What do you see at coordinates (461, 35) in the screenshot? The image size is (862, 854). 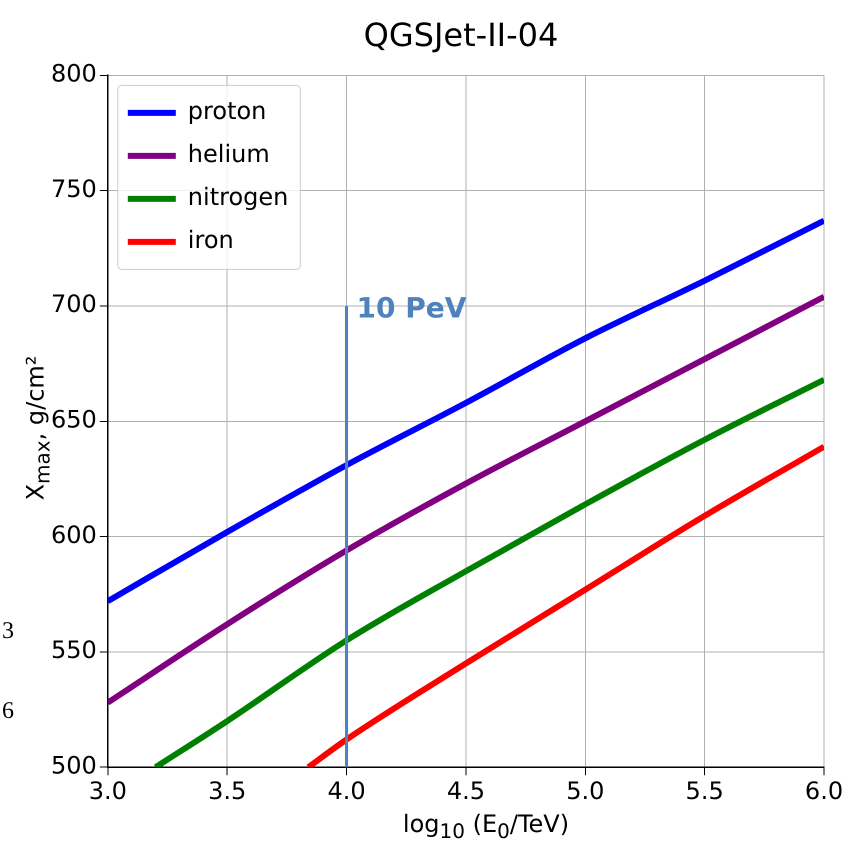 I see `chart-title: QGSJet-II-04` at bounding box center [461, 35].